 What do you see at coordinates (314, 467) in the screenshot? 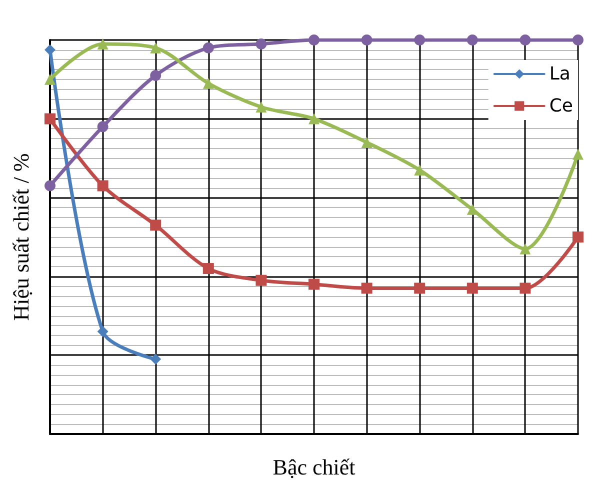
I see `x-axis-title: Bậc chiết` at bounding box center [314, 467].